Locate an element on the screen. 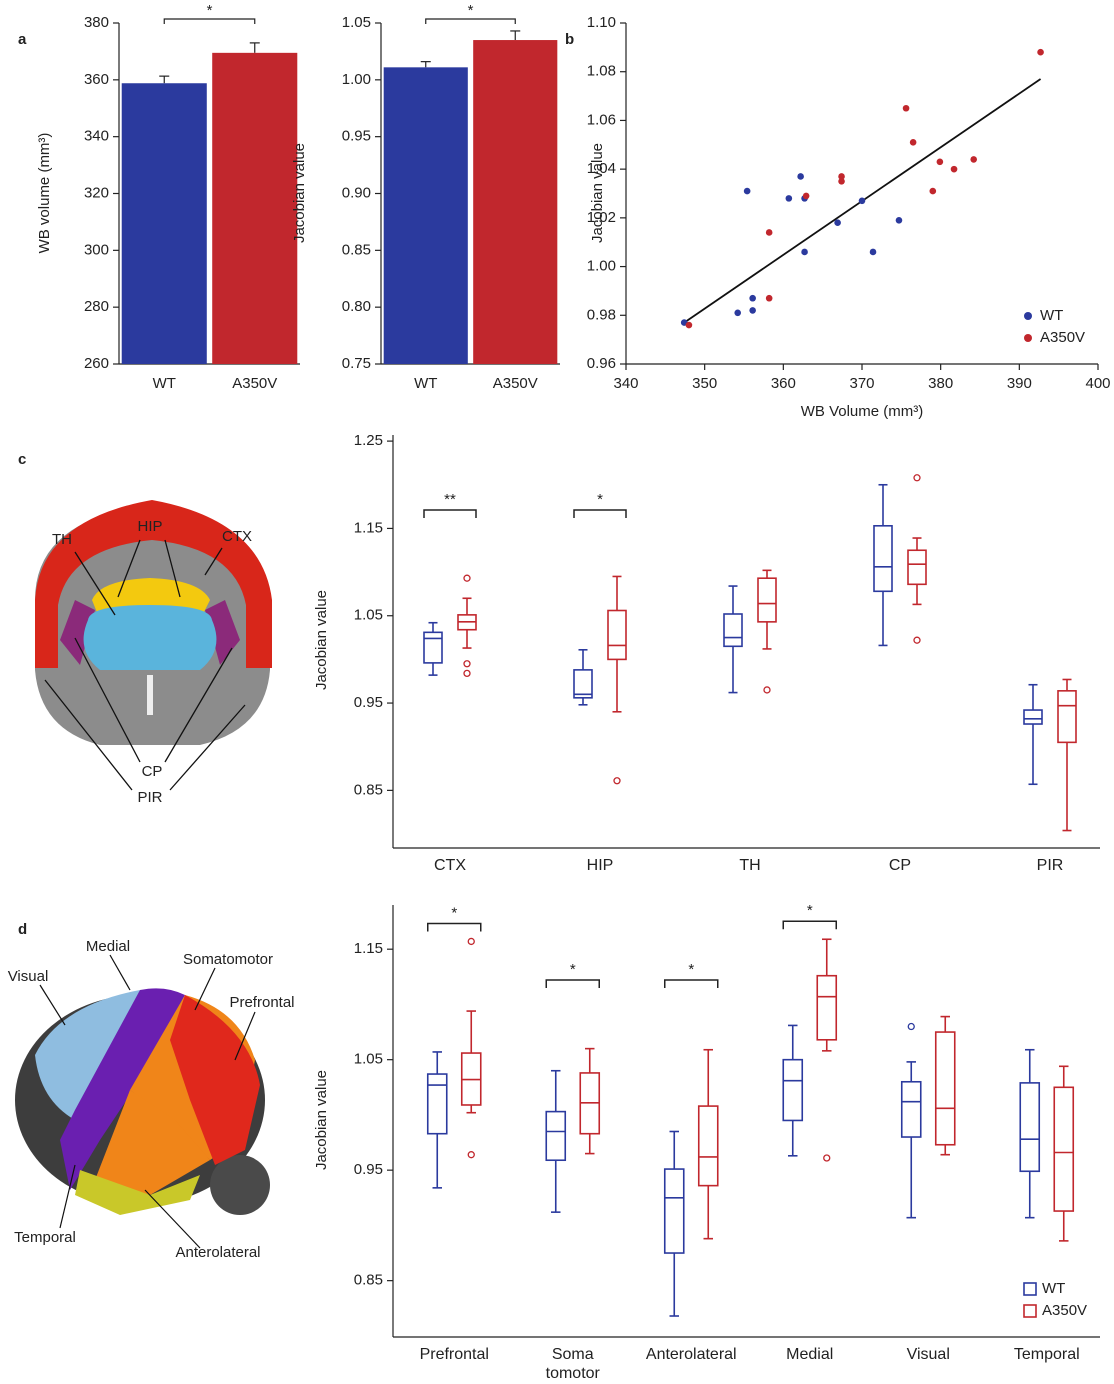  x-tick-label-box: Medial is located at coordinates (809, 1354).